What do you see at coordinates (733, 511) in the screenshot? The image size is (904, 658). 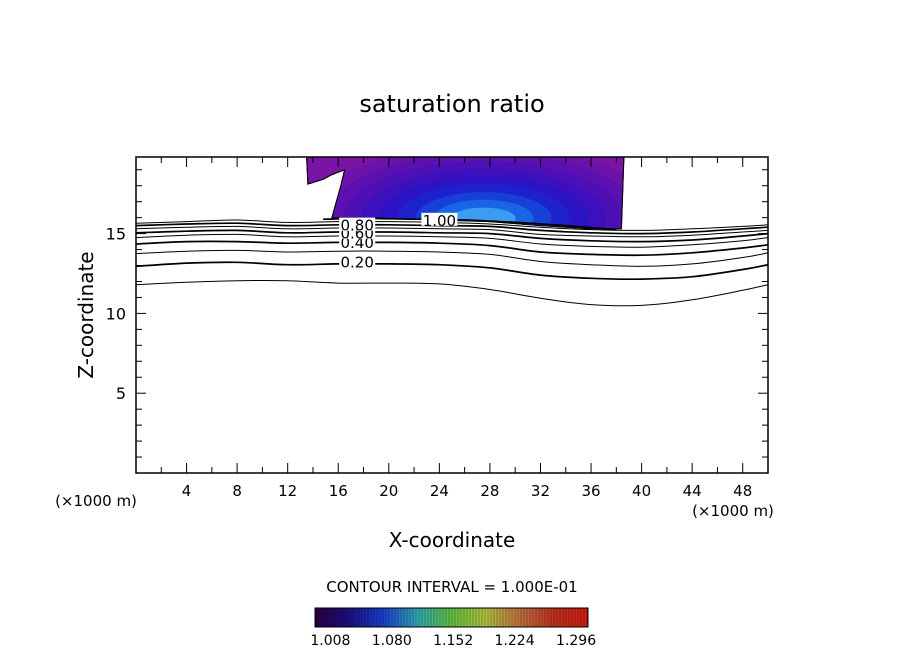 I see `x-unit-right: (×1000 m)` at bounding box center [733, 511].